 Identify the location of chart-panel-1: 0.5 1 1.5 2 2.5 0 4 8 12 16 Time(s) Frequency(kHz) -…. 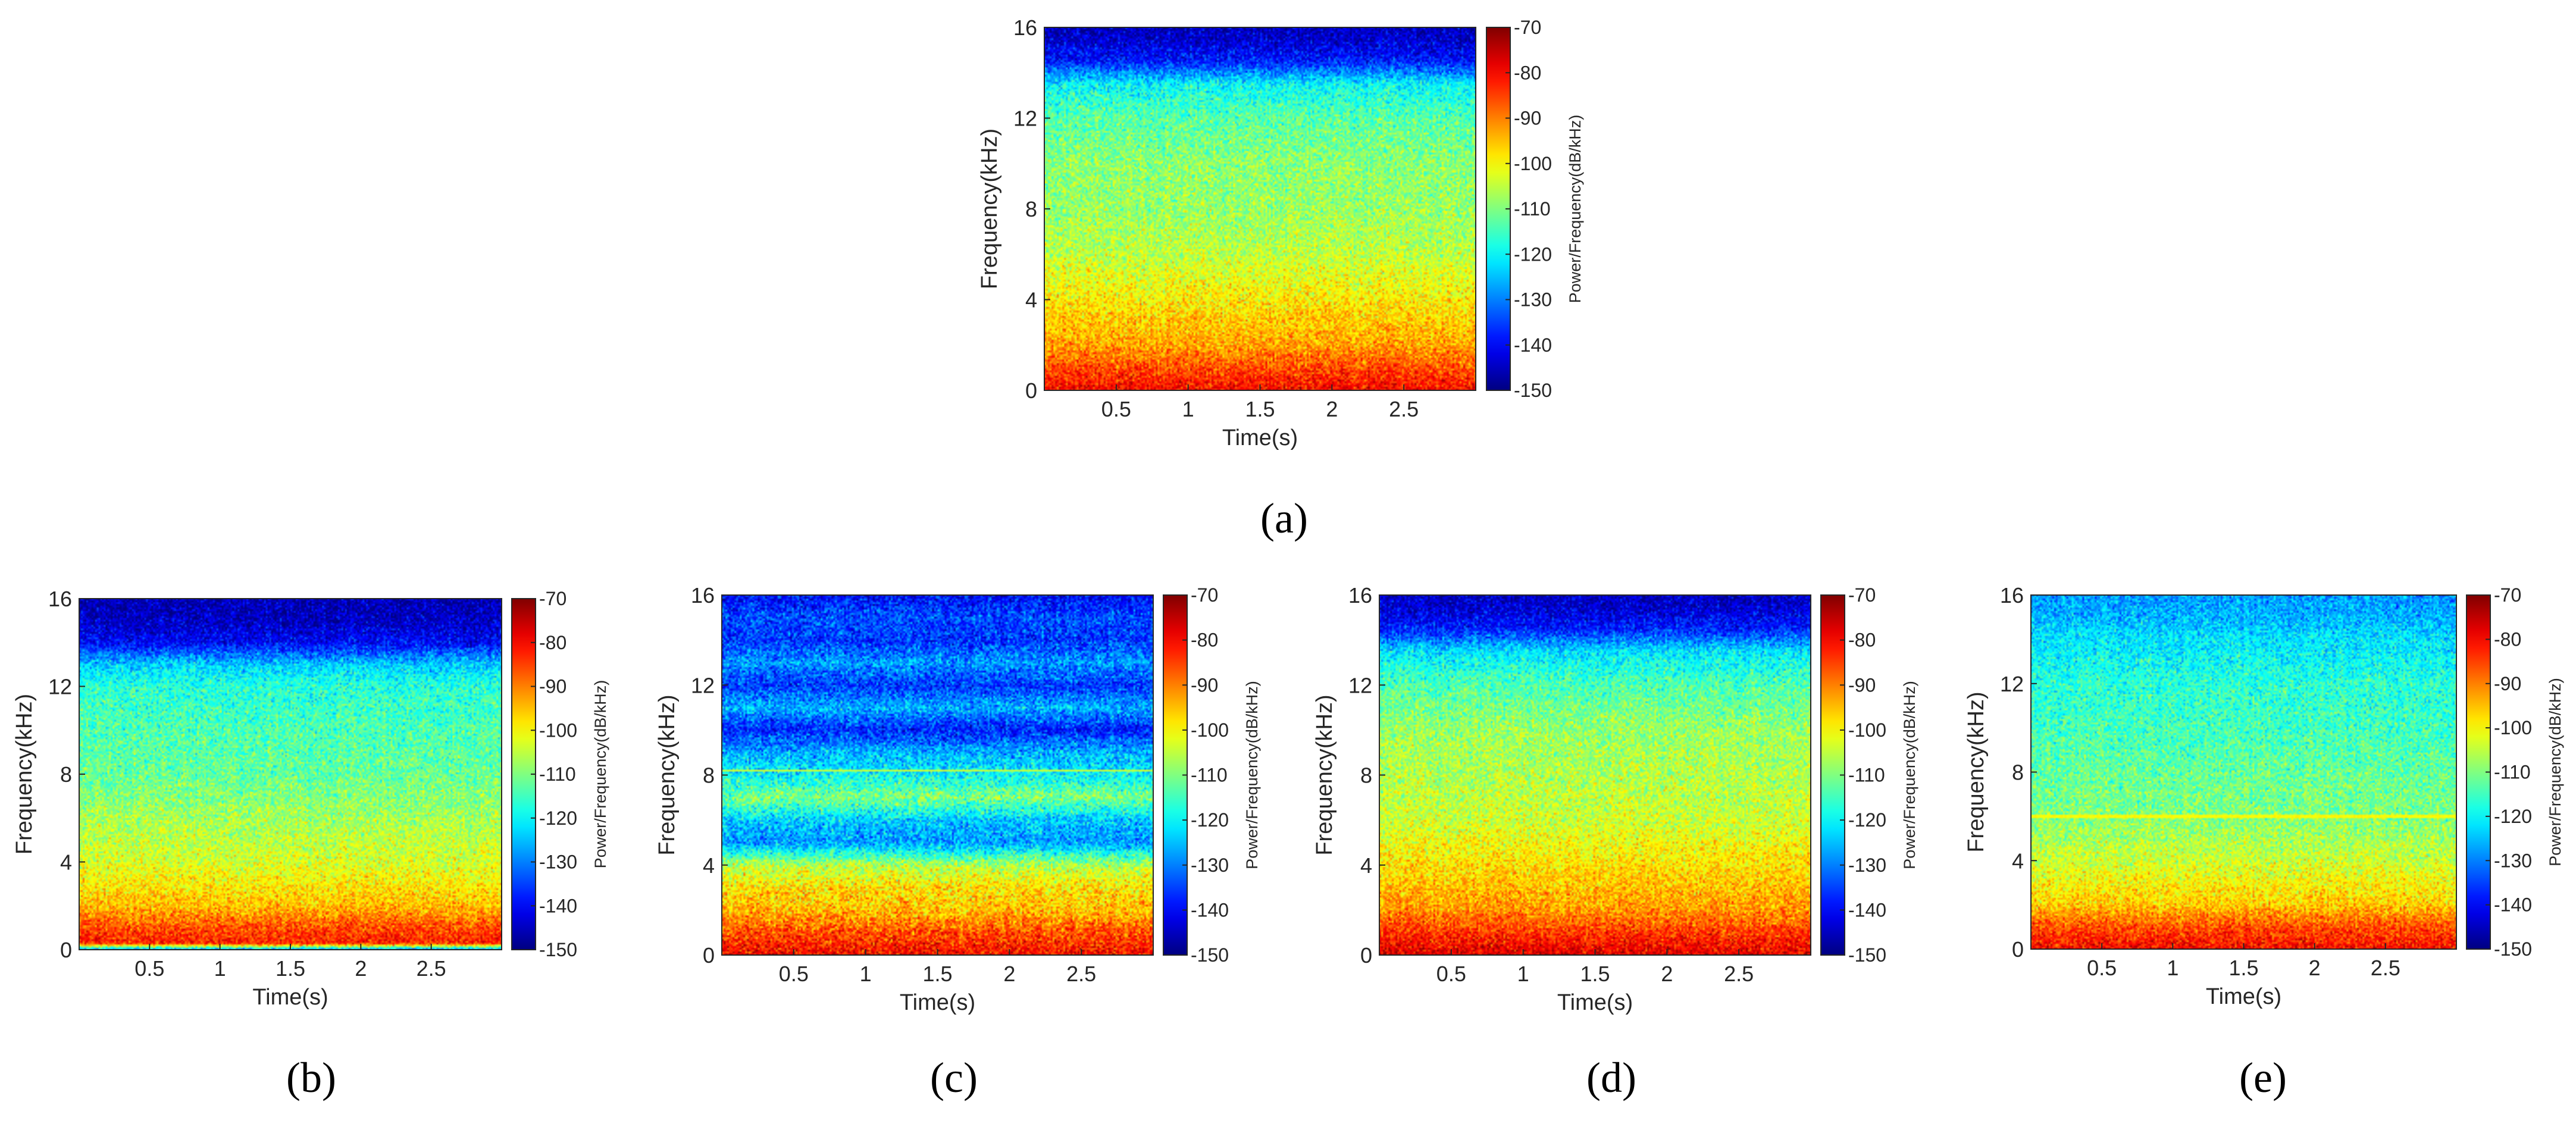
(310, 844).